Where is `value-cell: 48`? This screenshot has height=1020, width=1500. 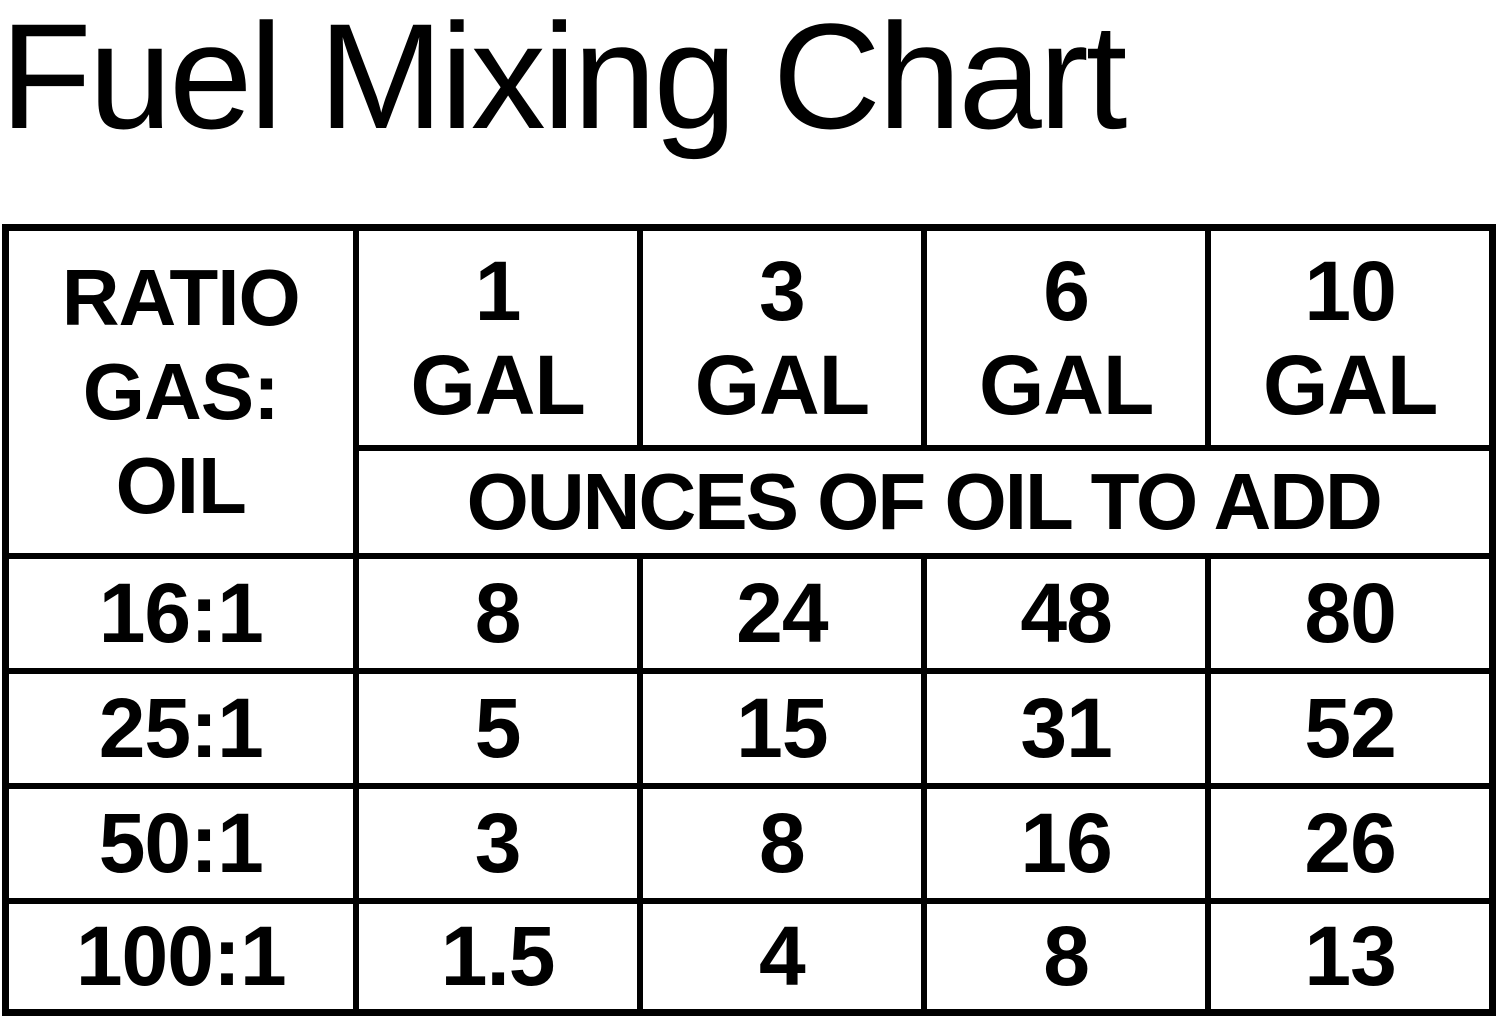
value-cell: 48 is located at coordinates (1066, 613).